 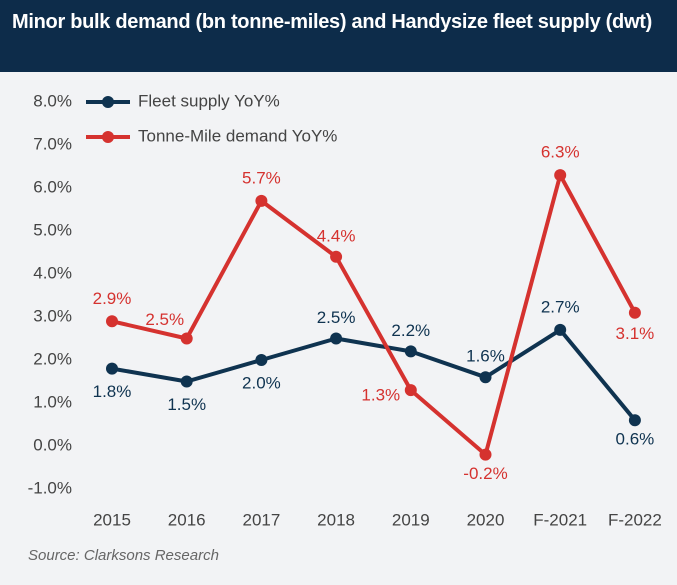 What do you see at coordinates (52, 315) in the screenshot?
I see `y-tick-label: 3.0%` at bounding box center [52, 315].